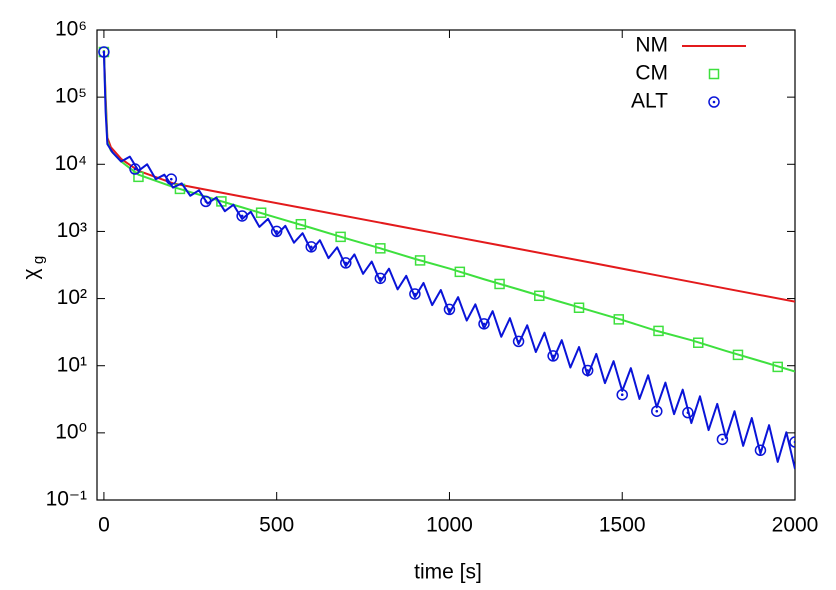 The height and width of the screenshot is (590, 836). What do you see at coordinates (649, 101) in the screenshot?
I see `legend-label: ALT` at bounding box center [649, 101].